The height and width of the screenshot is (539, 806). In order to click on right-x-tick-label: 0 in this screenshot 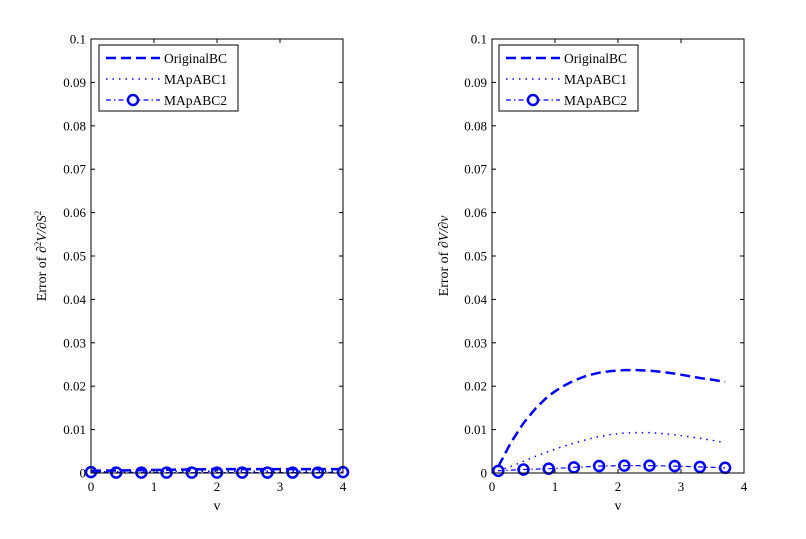, I will do `click(492, 486)`.